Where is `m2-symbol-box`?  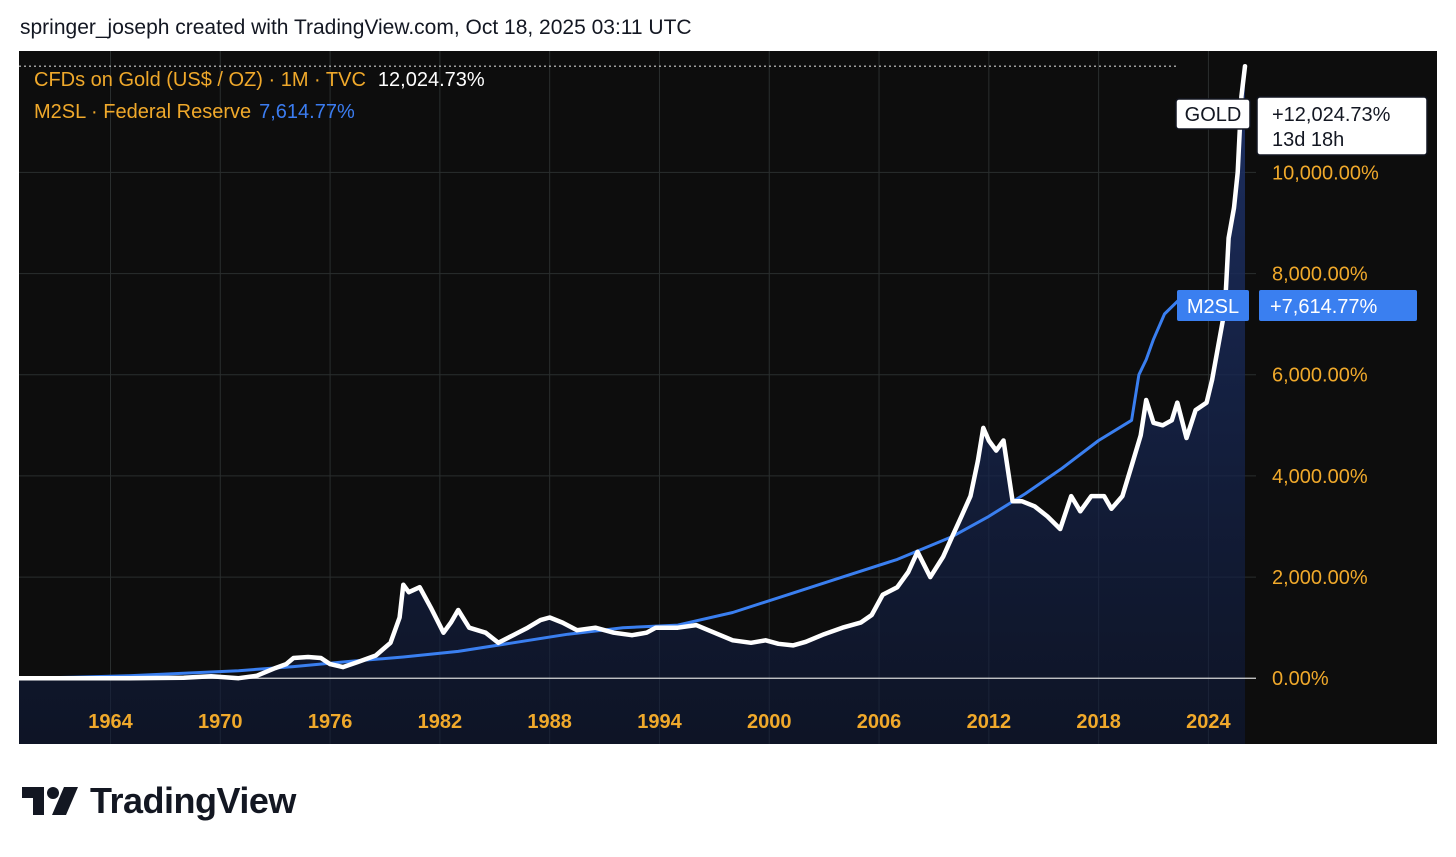 m2-symbol-box is located at coordinates (1213, 305).